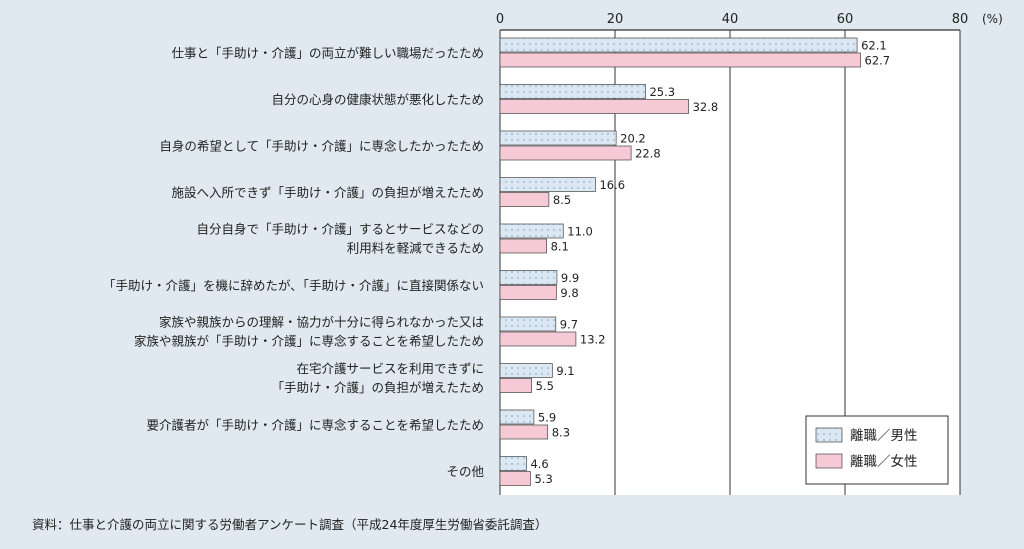 The image size is (1024, 549). Describe the element at coordinates (293, 285) in the screenshot. I see `category-label: 「手助け・介護」を機に辞めたが、「手助け・介護」に直接関係ない` at that location.